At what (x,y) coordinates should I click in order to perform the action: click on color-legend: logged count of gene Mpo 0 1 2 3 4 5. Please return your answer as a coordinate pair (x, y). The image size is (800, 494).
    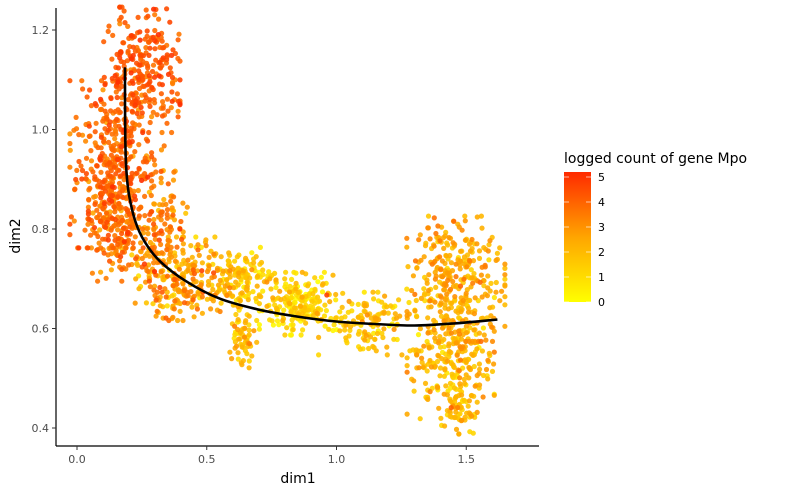
    Looking at the image, I should click on (655, 230).